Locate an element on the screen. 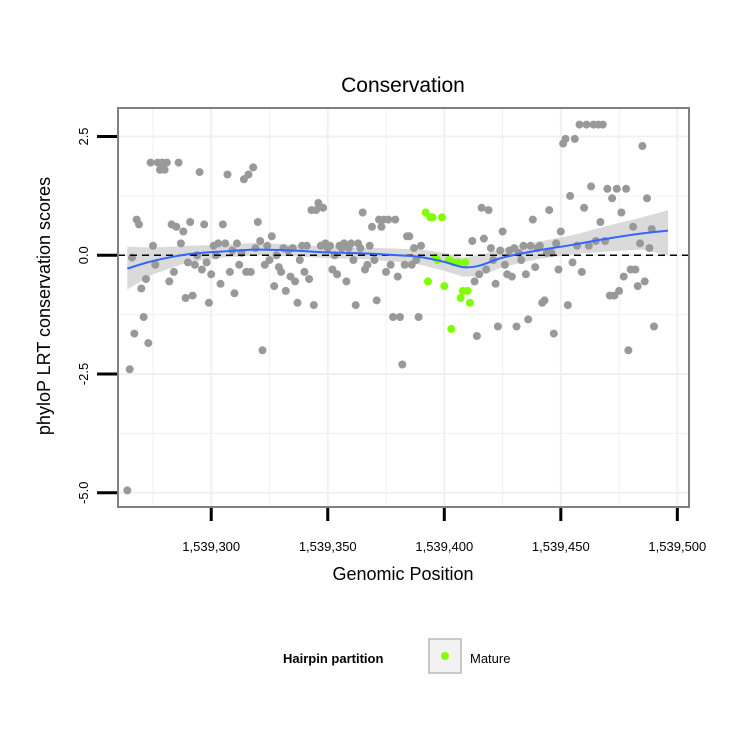 The height and width of the screenshot is (750, 750). confidence-ribbon is located at coordinates (398, 250).